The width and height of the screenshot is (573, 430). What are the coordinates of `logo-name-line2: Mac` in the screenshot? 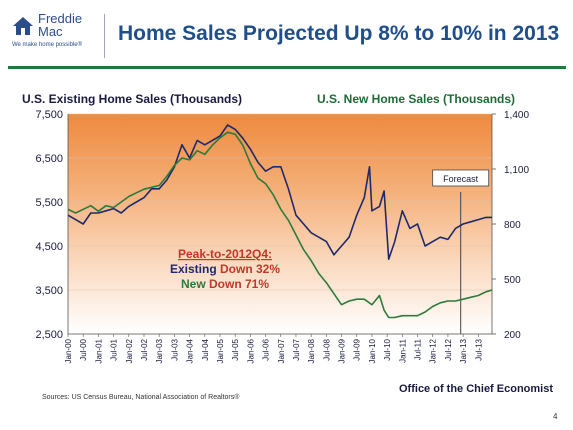 It's located at (50, 31).